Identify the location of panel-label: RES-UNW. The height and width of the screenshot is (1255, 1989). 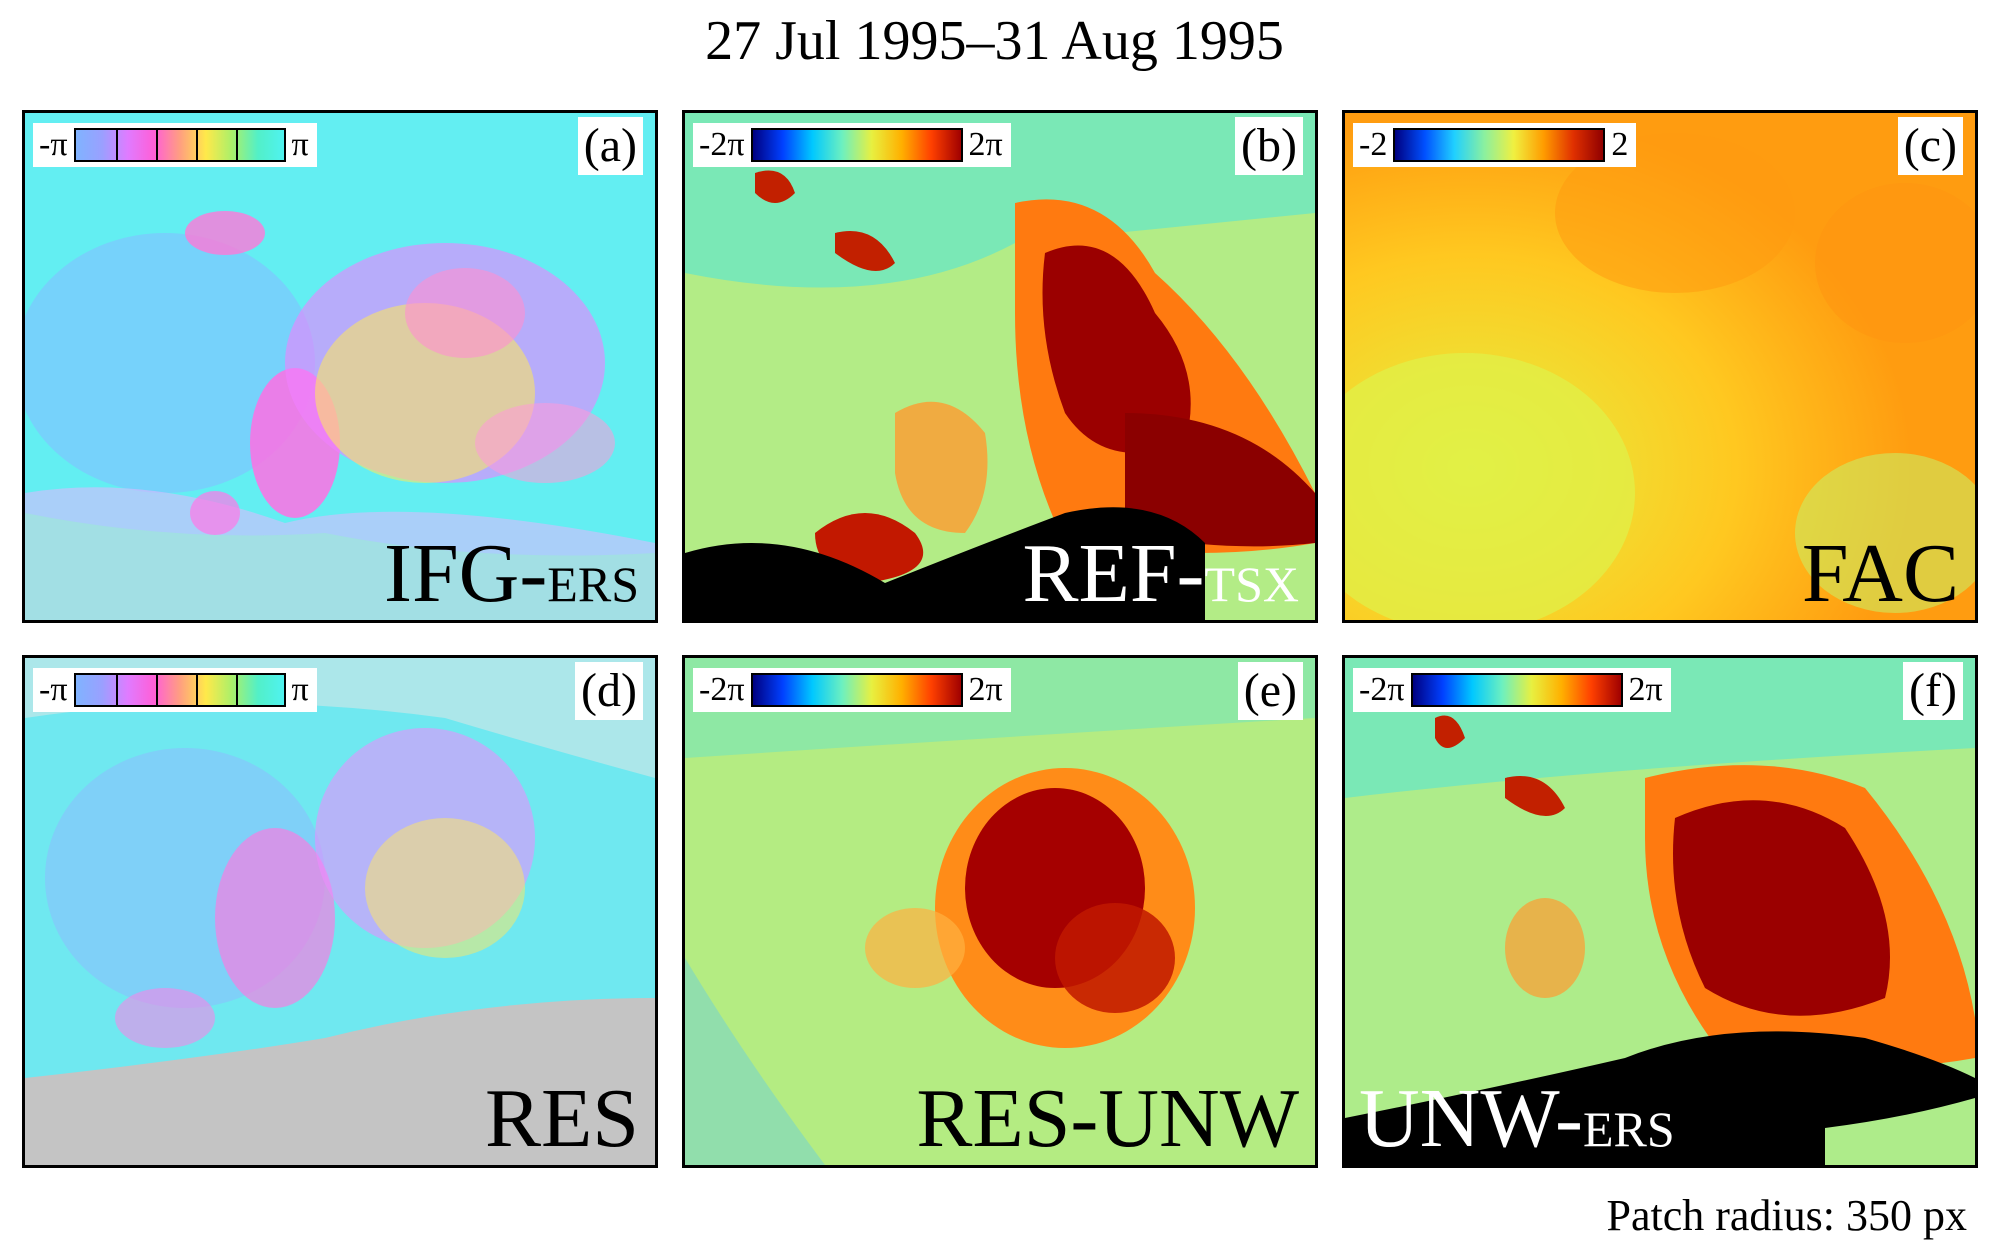
(1107, 1119).